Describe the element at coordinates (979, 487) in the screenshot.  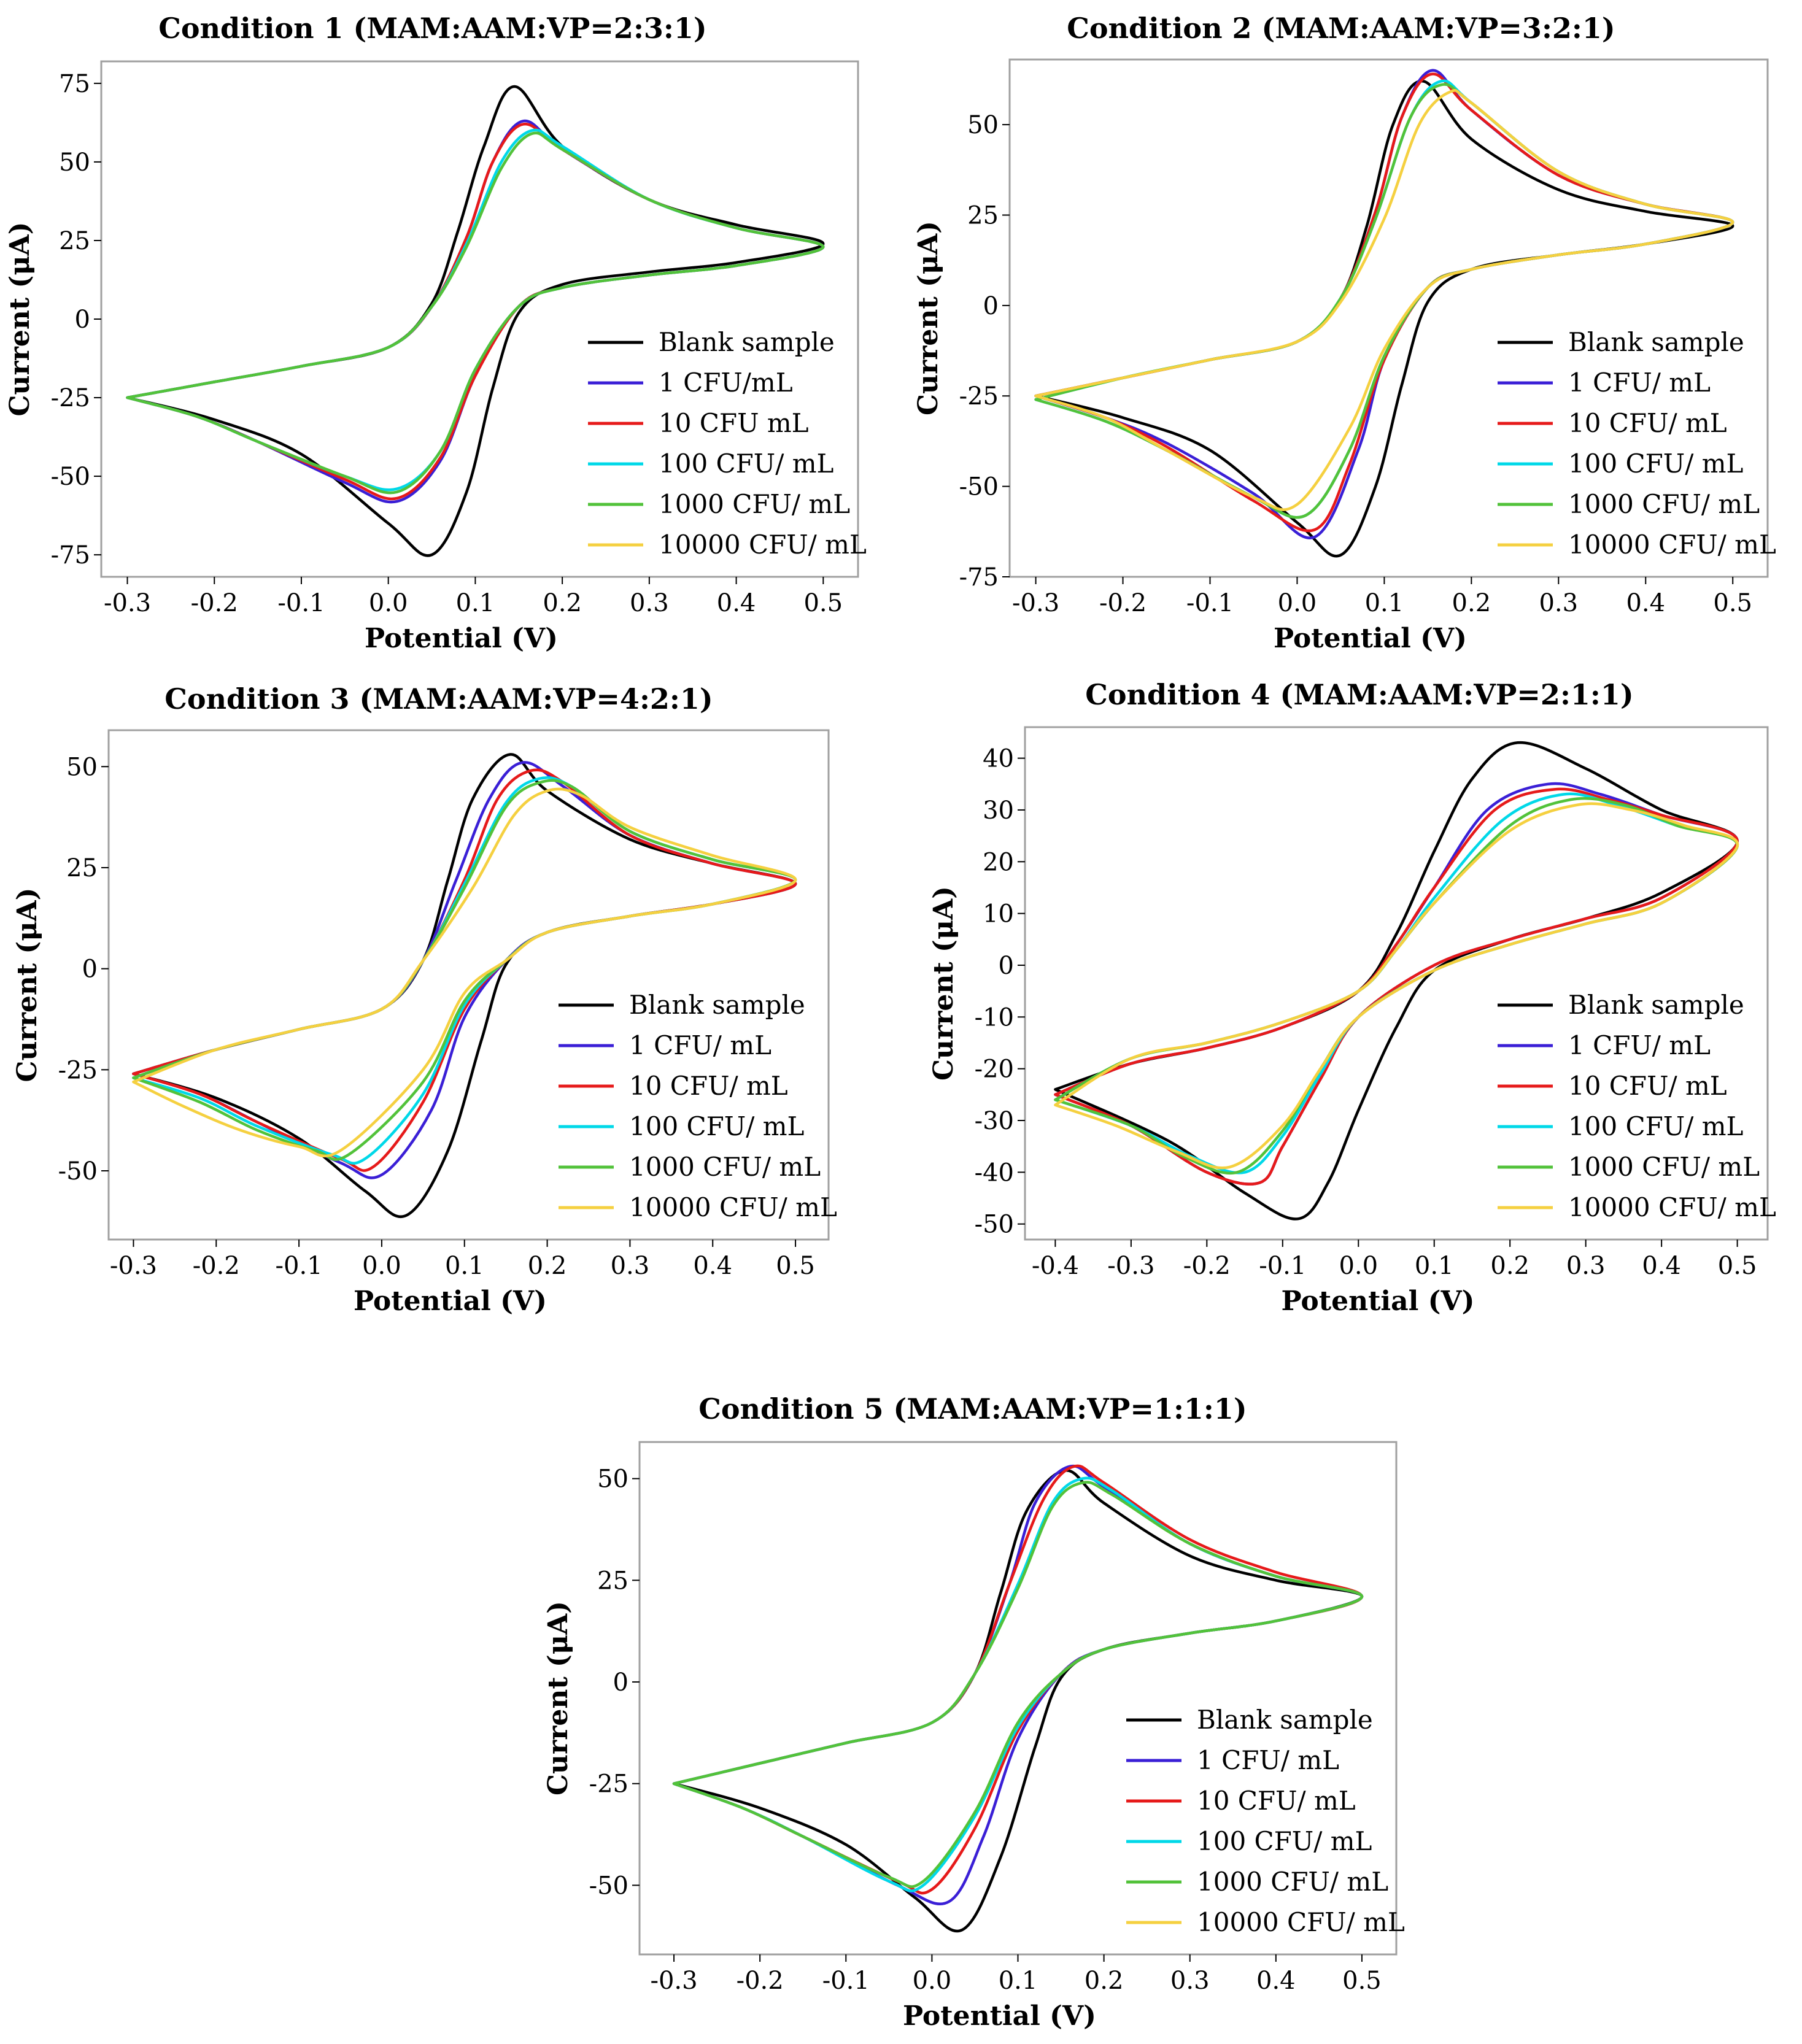
I see `y-tick-label-2-4: -50` at that location.